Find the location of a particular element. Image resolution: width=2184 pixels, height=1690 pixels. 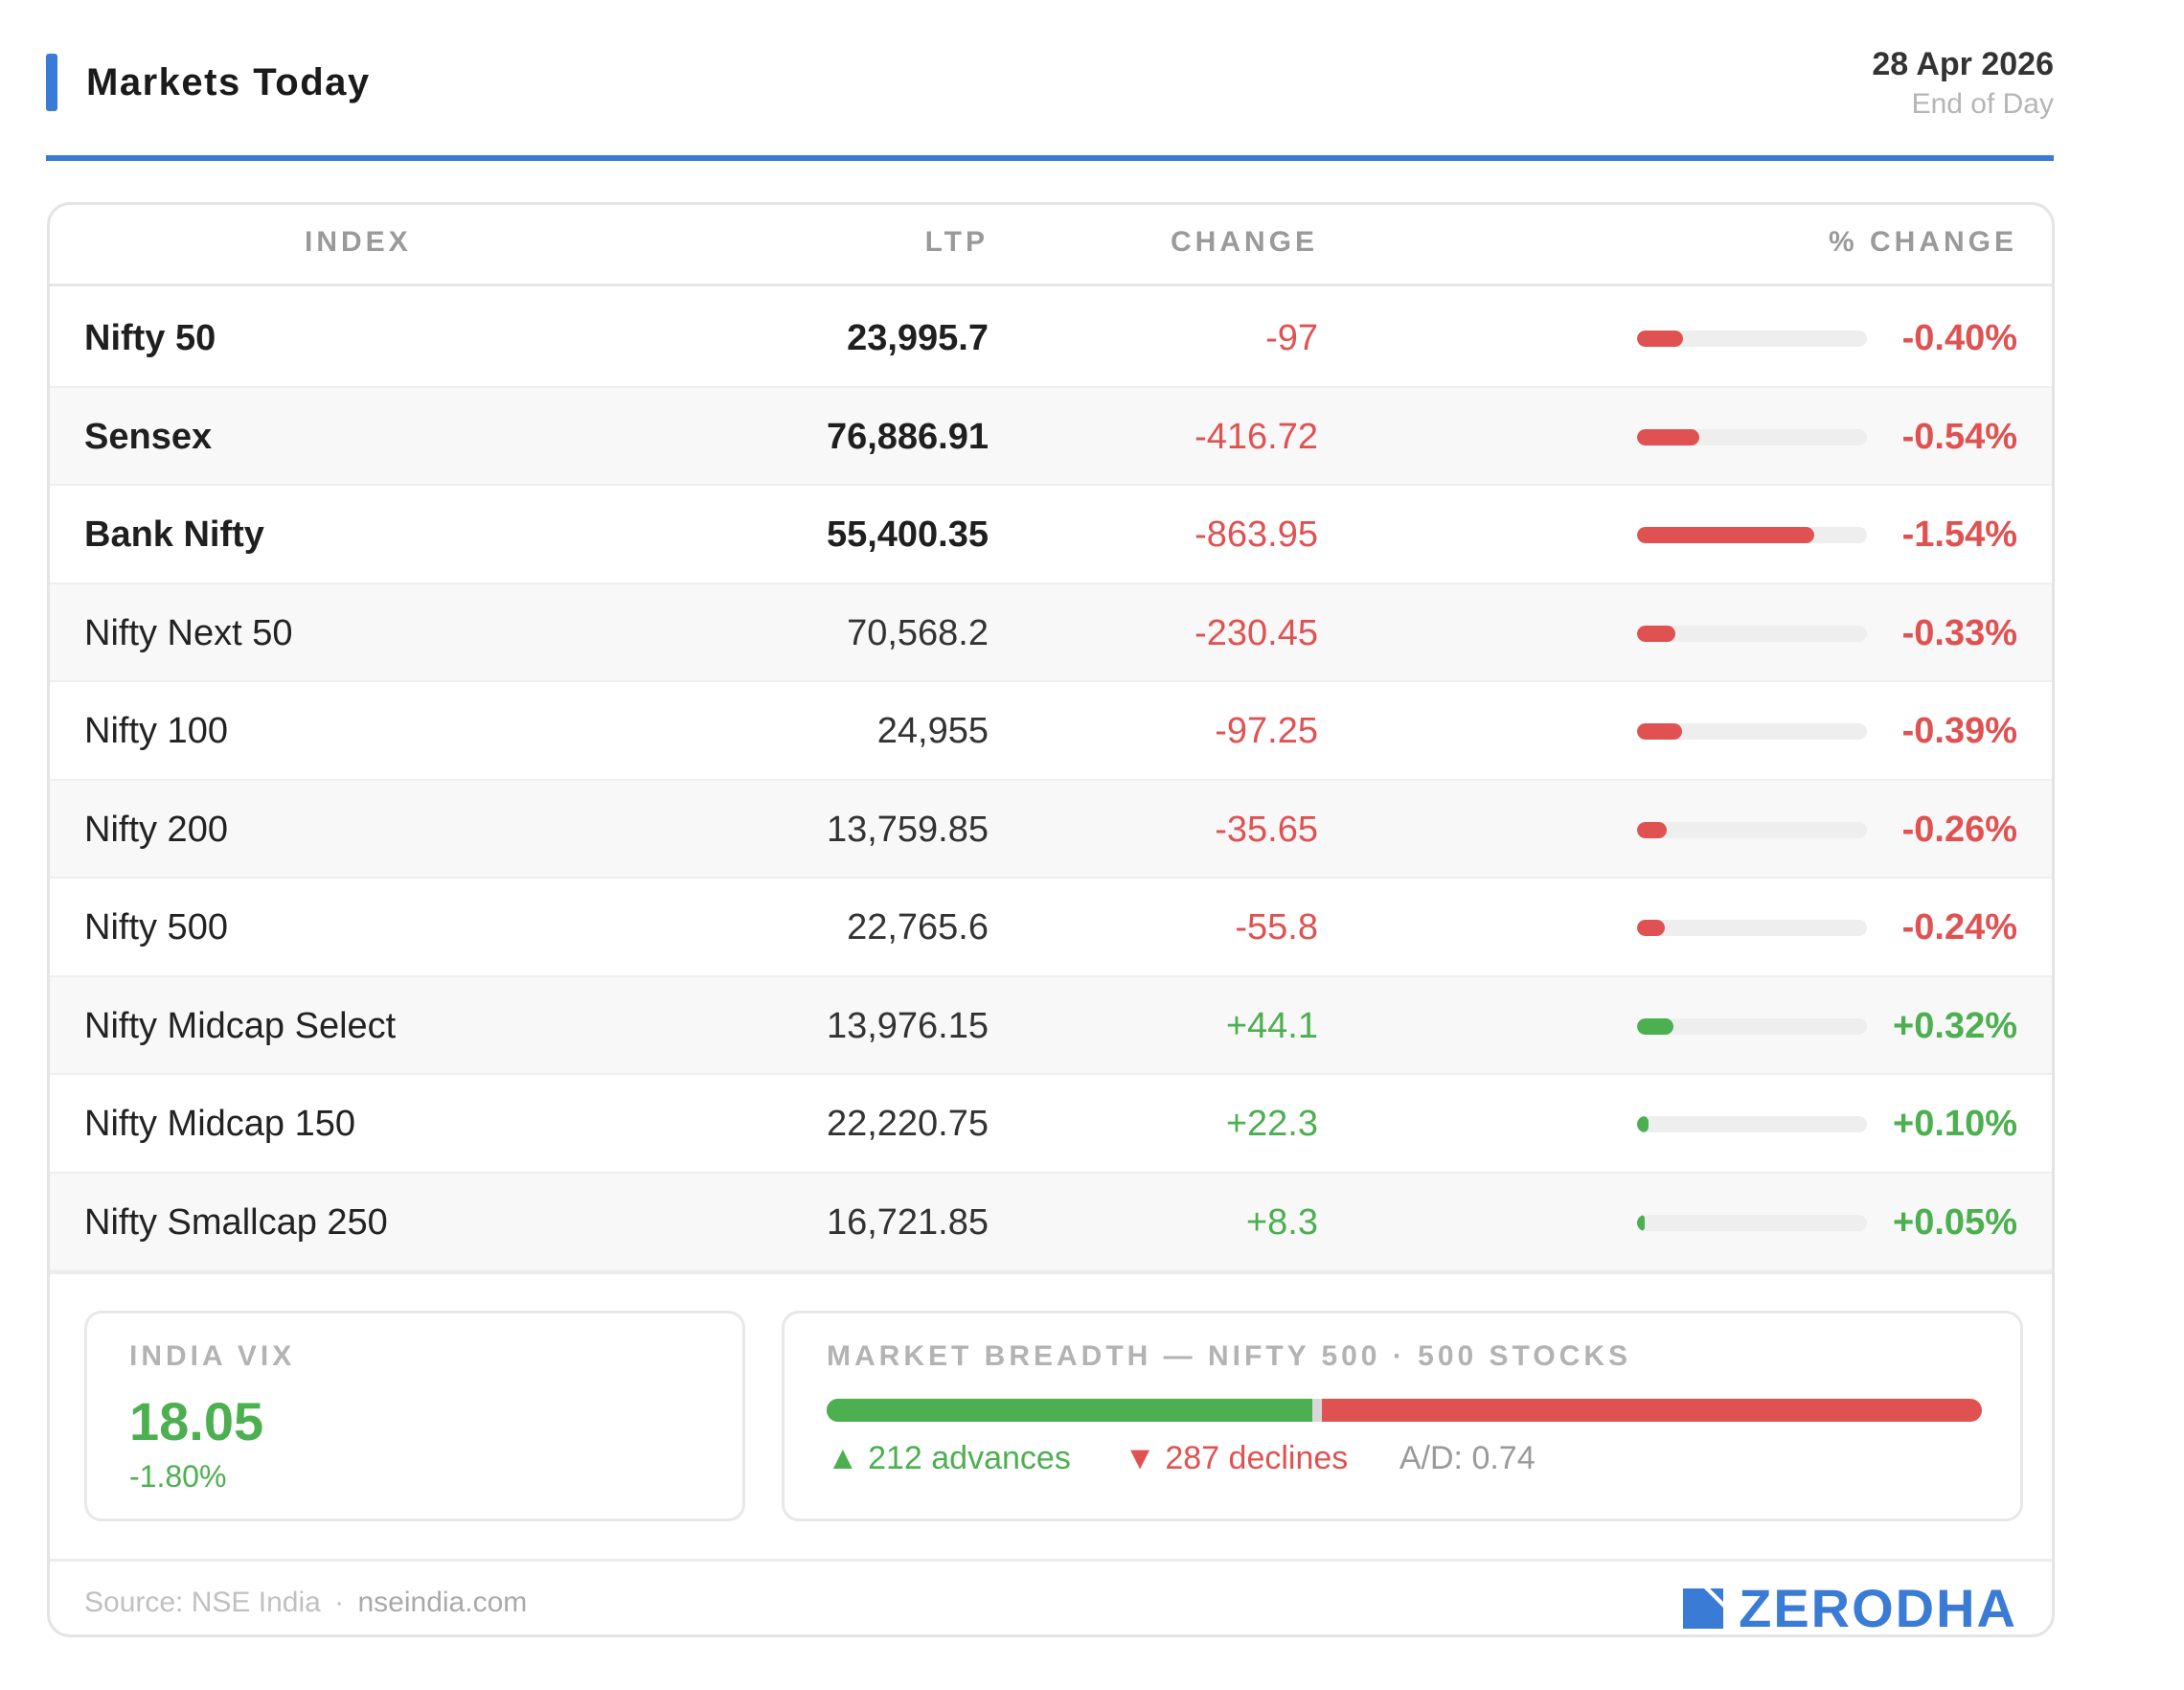

zerodha-logo: ZERODHA is located at coordinates (1850, 1607).